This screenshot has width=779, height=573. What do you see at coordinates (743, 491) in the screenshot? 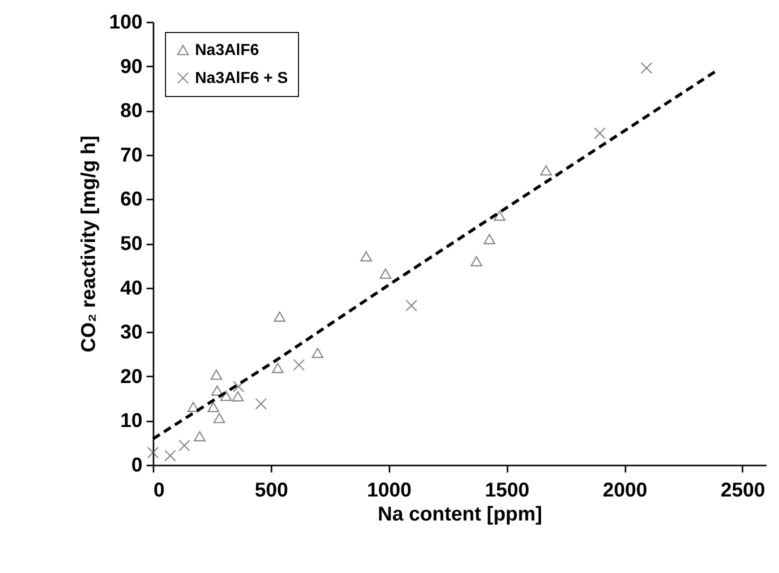
I see `x-tick-label: 2500` at bounding box center [743, 491].